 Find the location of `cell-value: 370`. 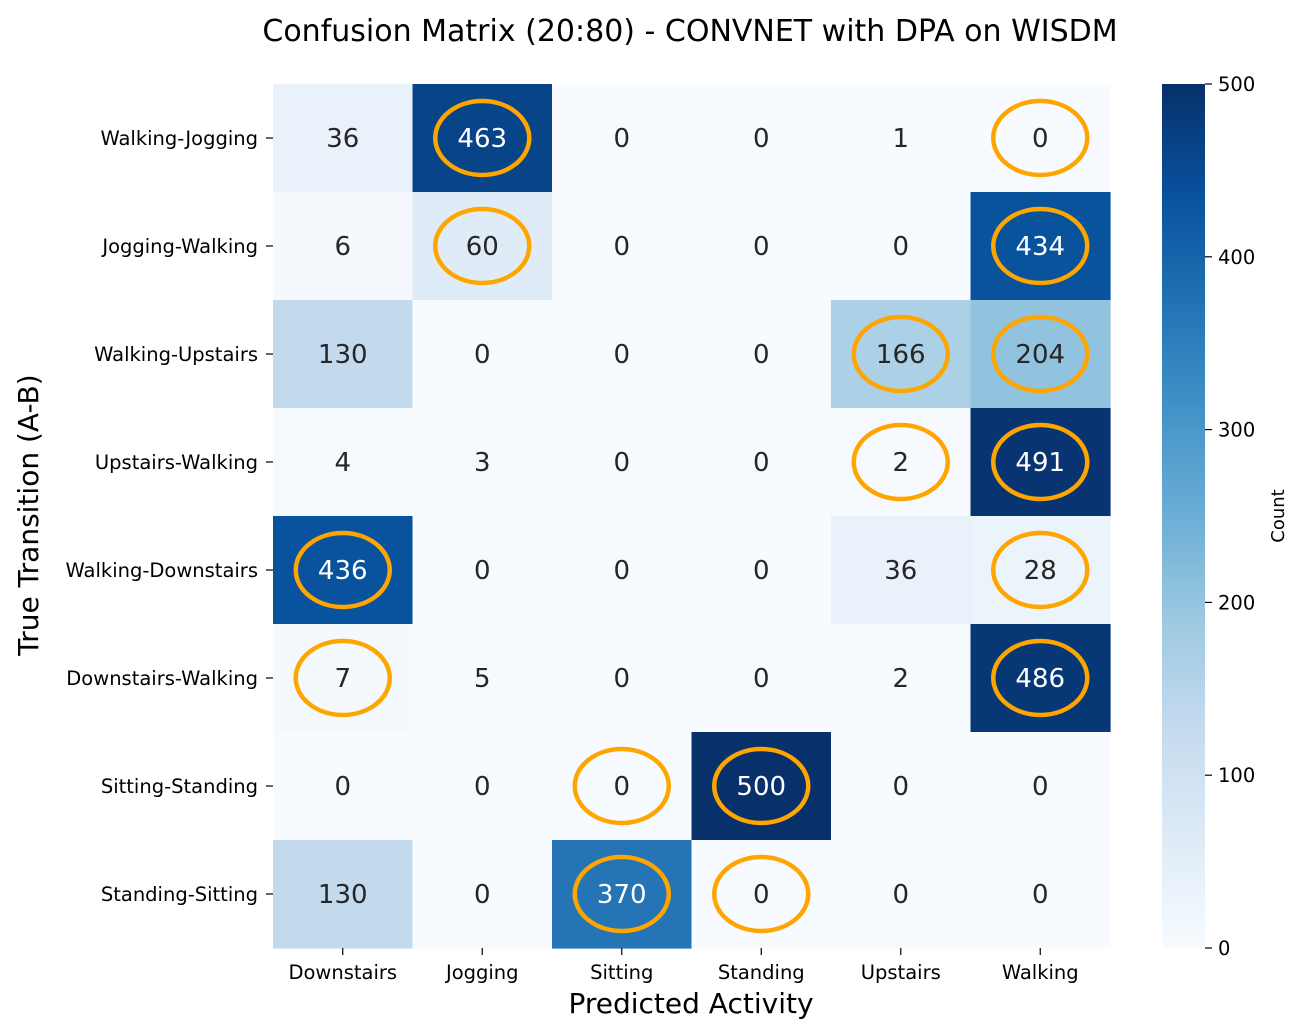

cell-value: 370 is located at coordinates (622, 895).